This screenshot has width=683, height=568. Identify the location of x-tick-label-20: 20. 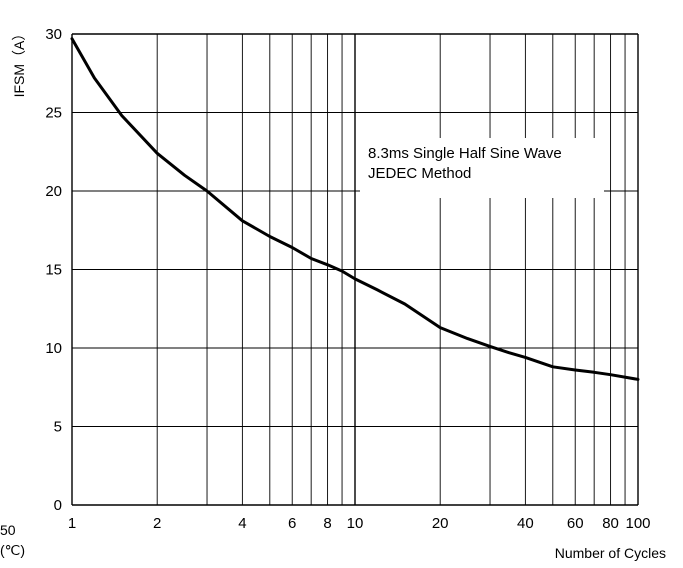
(440, 523).